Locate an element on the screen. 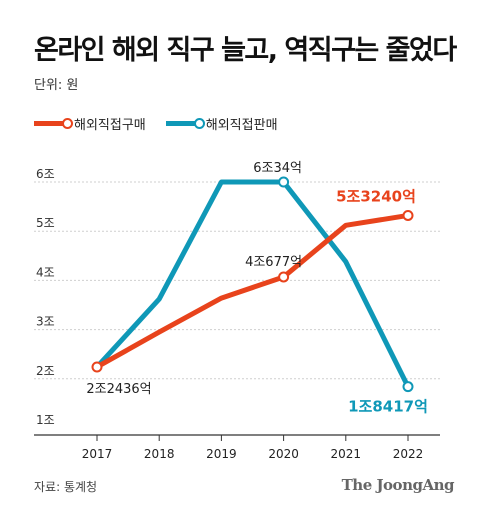 The image size is (480, 523). y-tick-label: 1조 is located at coordinates (45, 420).